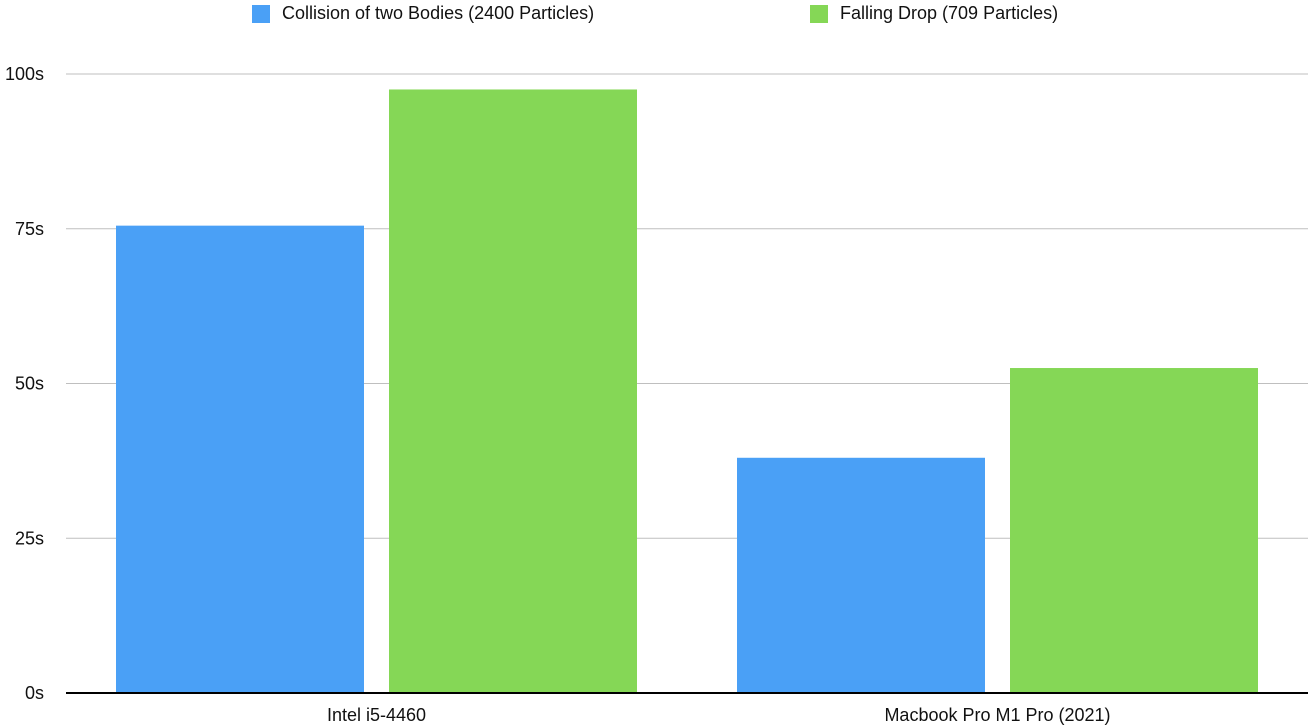 Image resolution: width=1308 pixels, height=726 pixels. What do you see at coordinates (29, 538) in the screenshot?
I see `y-tick-label: 25s` at bounding box center [29, 538].